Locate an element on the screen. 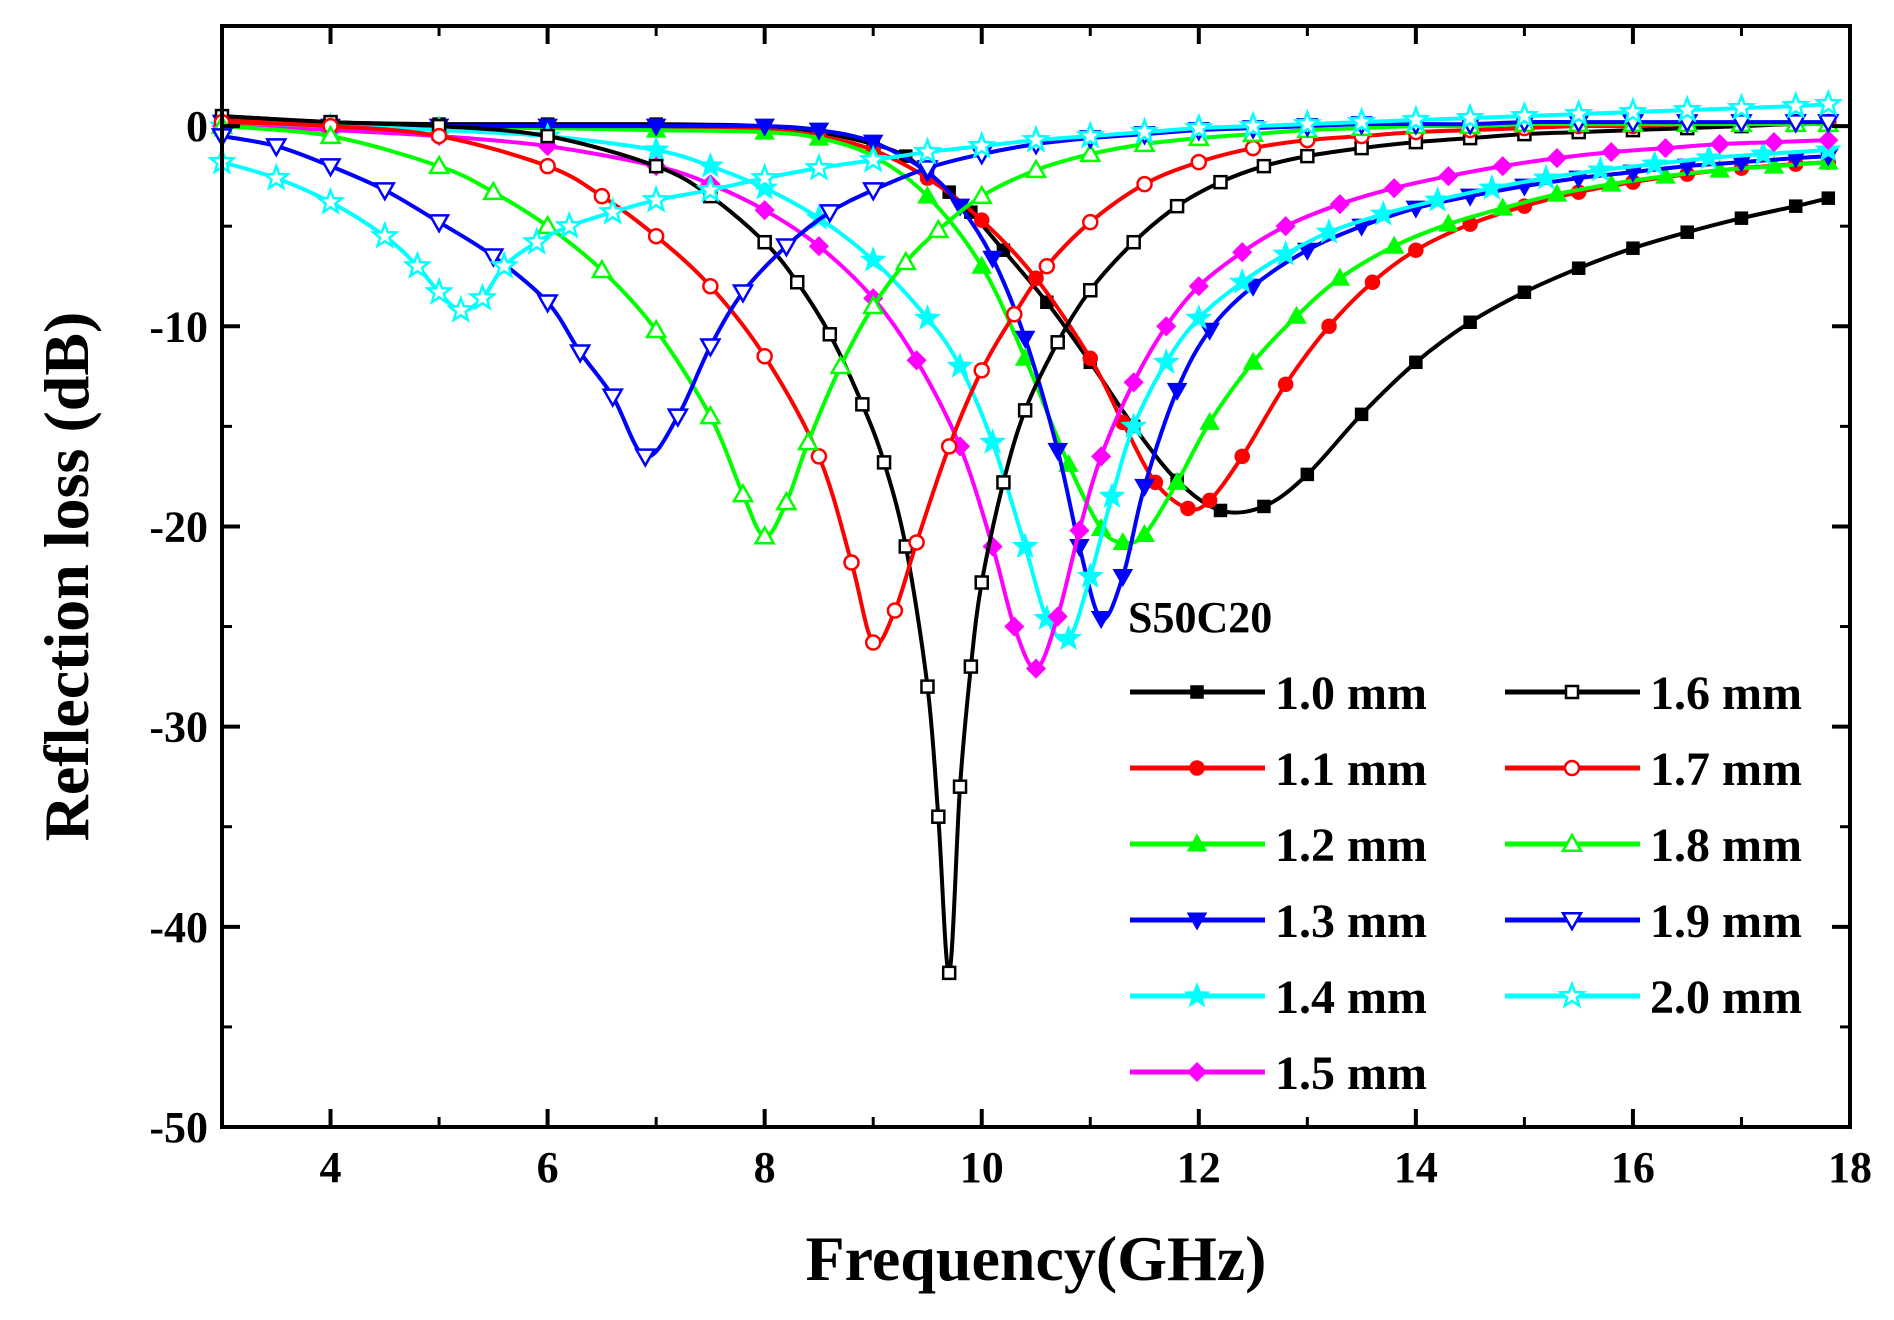 The image size is (1894, 1320). x-axis-title: Frequency(GHz) is located at coordinates (1036, 1258).